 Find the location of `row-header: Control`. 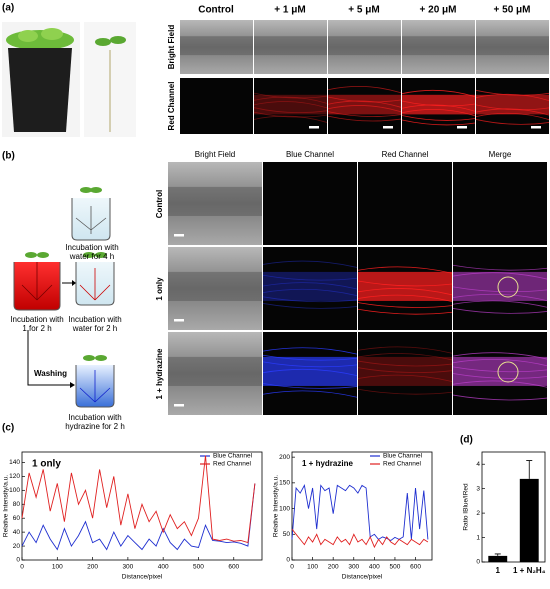

row-header: Control is located at coordinates (159, 204).